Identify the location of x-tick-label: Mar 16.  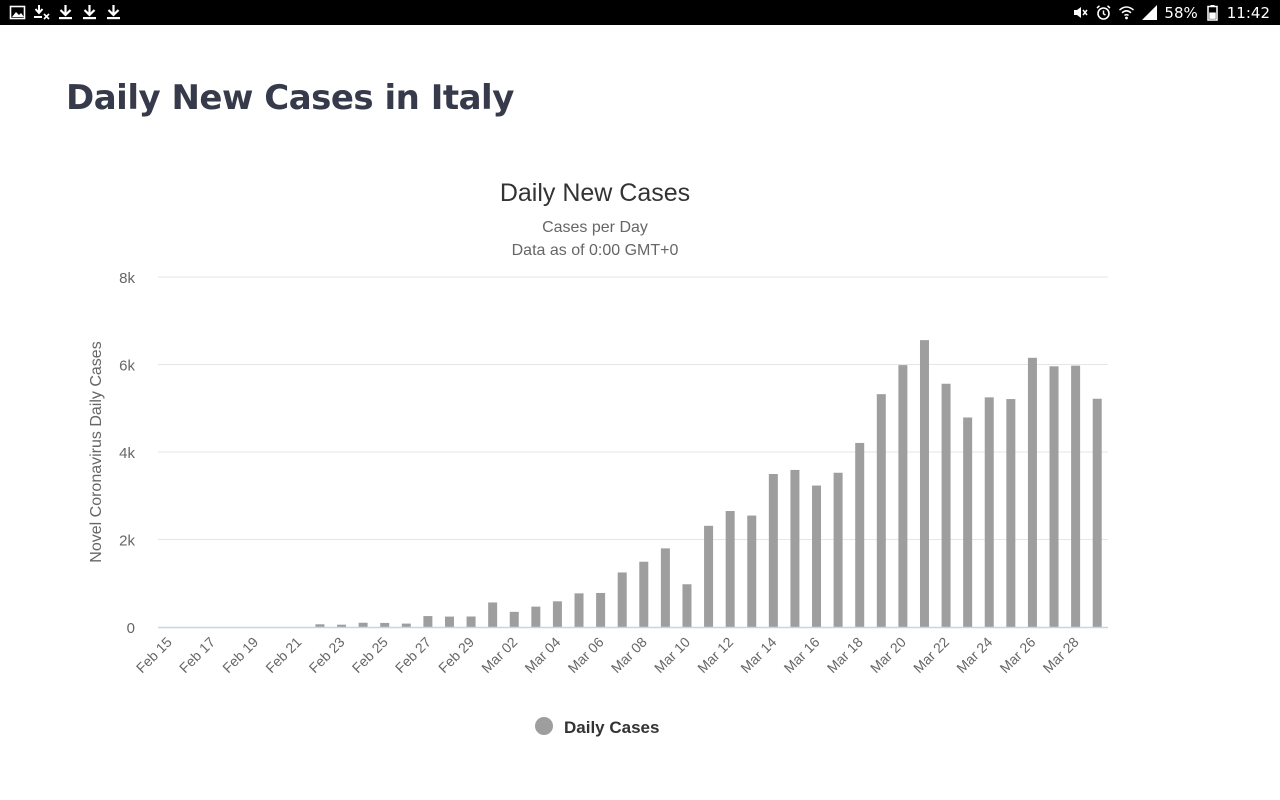
(802, 655).